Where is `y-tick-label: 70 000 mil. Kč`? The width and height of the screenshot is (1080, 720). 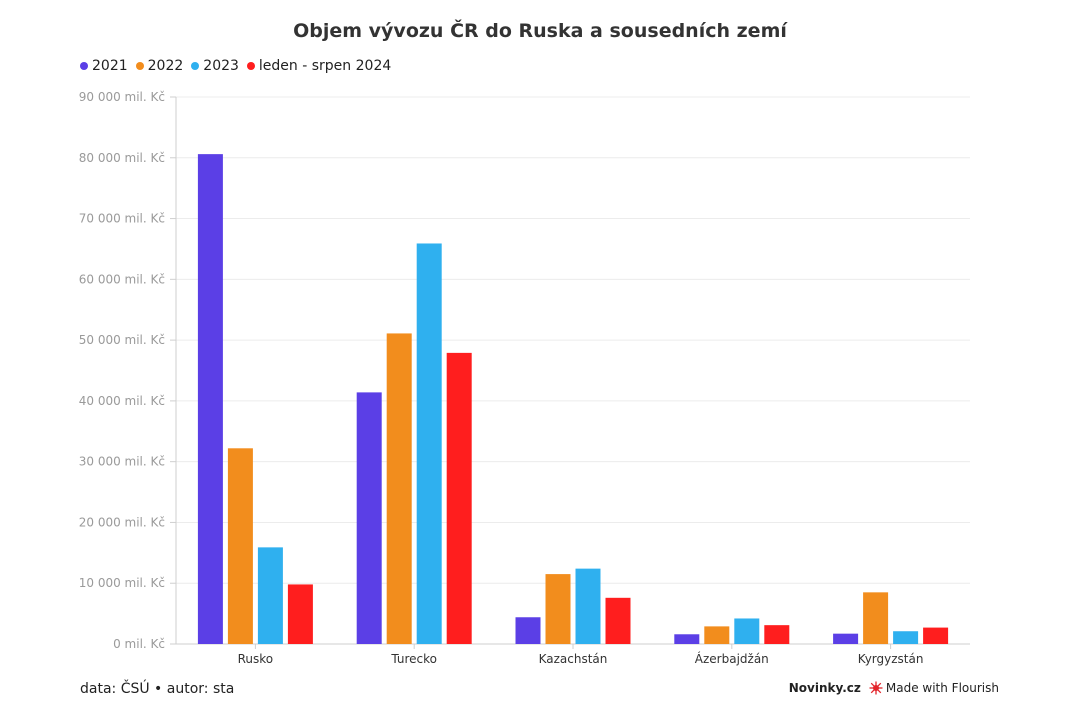
y-tick-label: 70 000 mil. Kč is located at coordinates (122, 219).